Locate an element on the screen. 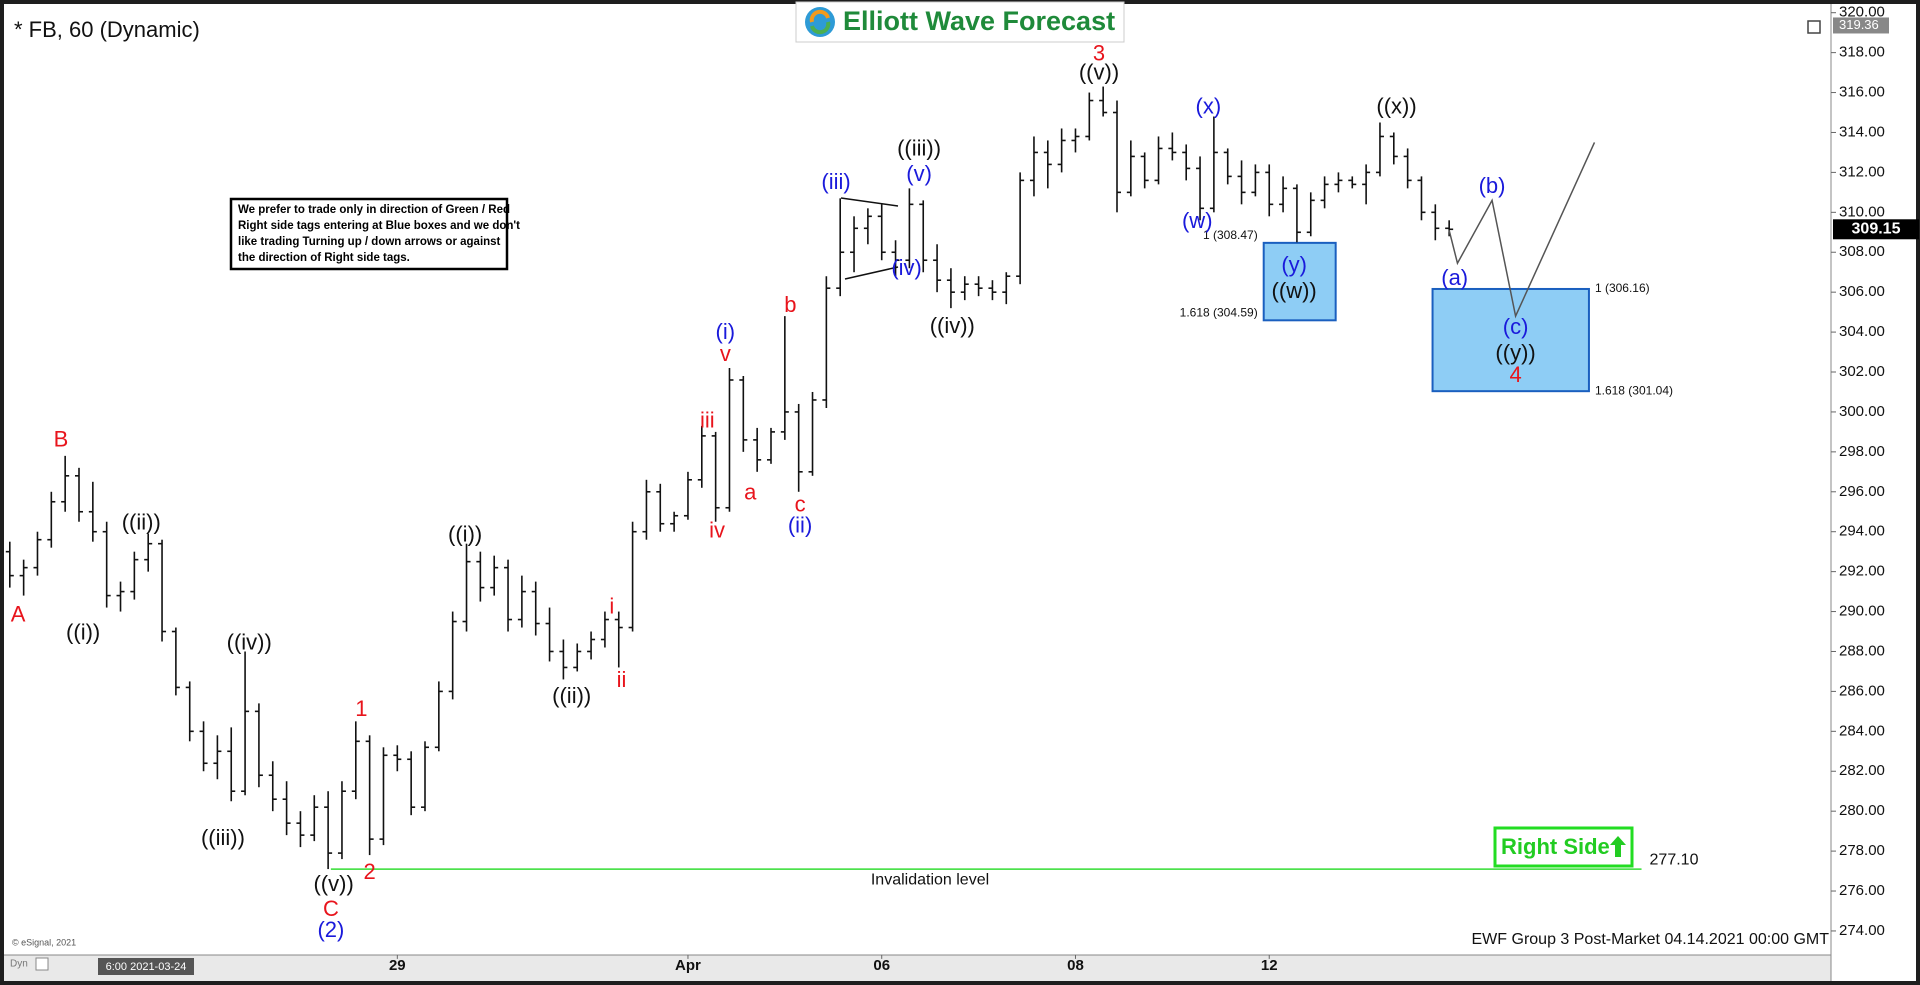  wave-label: ((x)) is located at coordinates (1396, 105).